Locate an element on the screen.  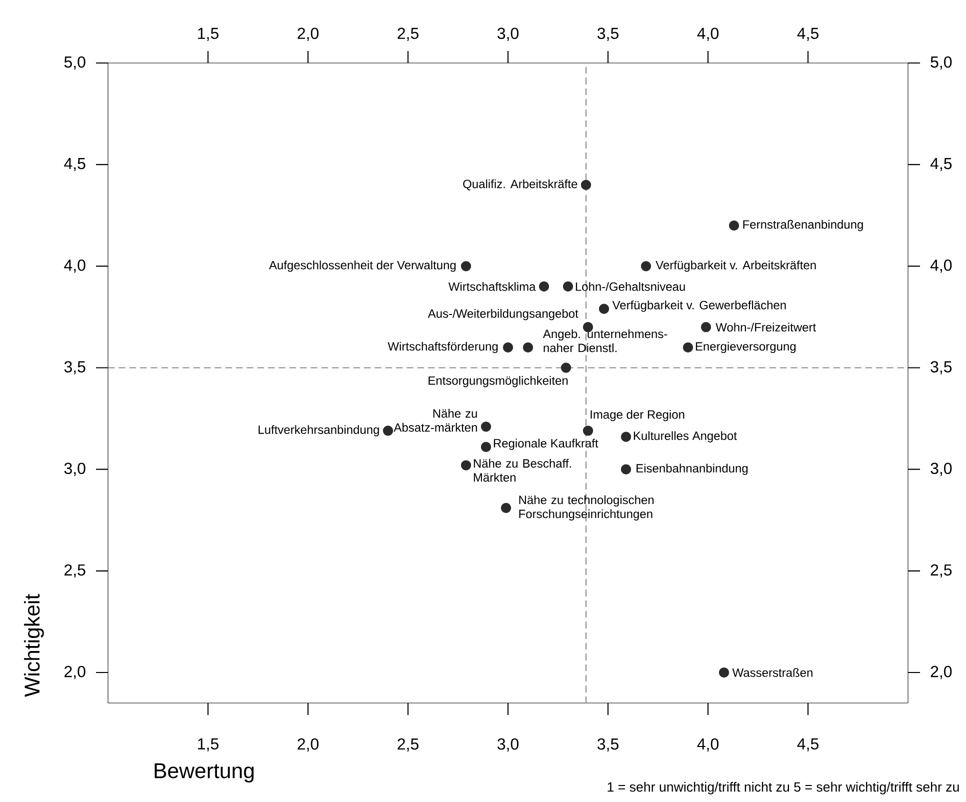
y-tick-label: 2,5 is located at coordinates (75, 571).